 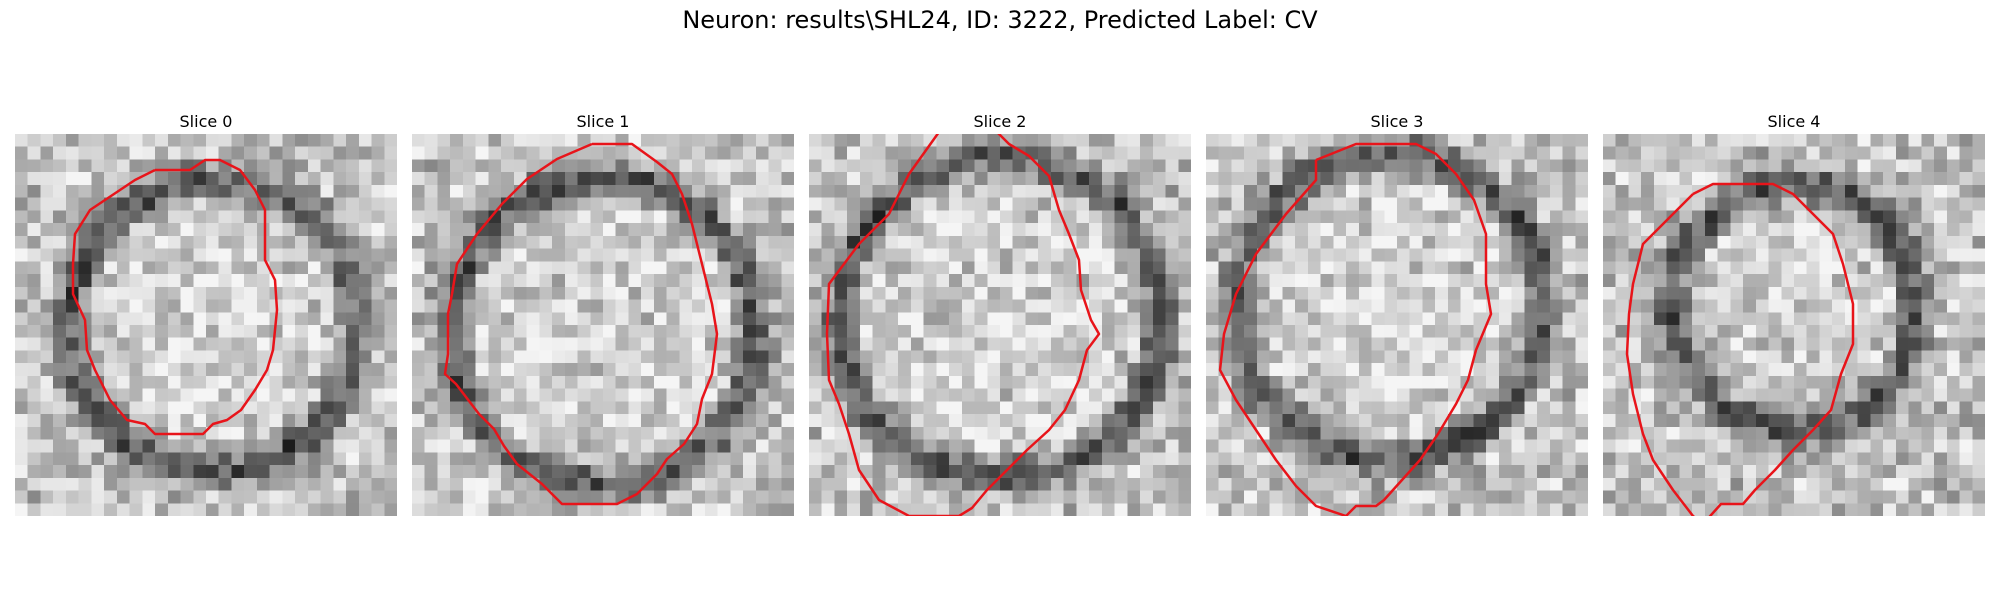 I want to click on slice-panel-3: Slice 3, so click(x=1397, y=314).